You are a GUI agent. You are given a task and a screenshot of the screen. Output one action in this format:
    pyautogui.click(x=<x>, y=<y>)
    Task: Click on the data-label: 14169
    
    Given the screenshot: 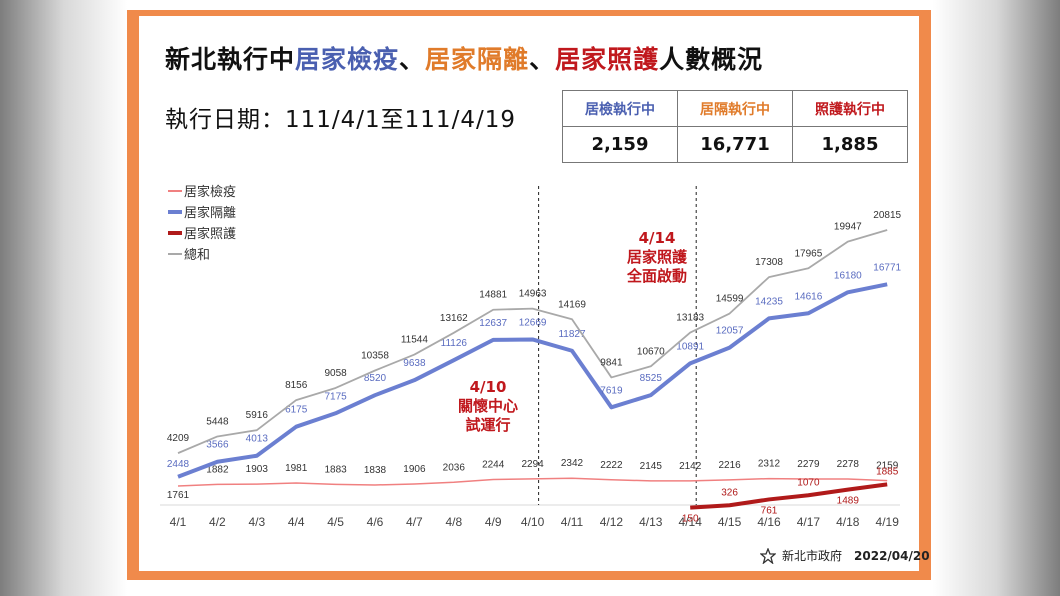 What is the action you would take?
    pyautogui.click(x=572, y=304)
    